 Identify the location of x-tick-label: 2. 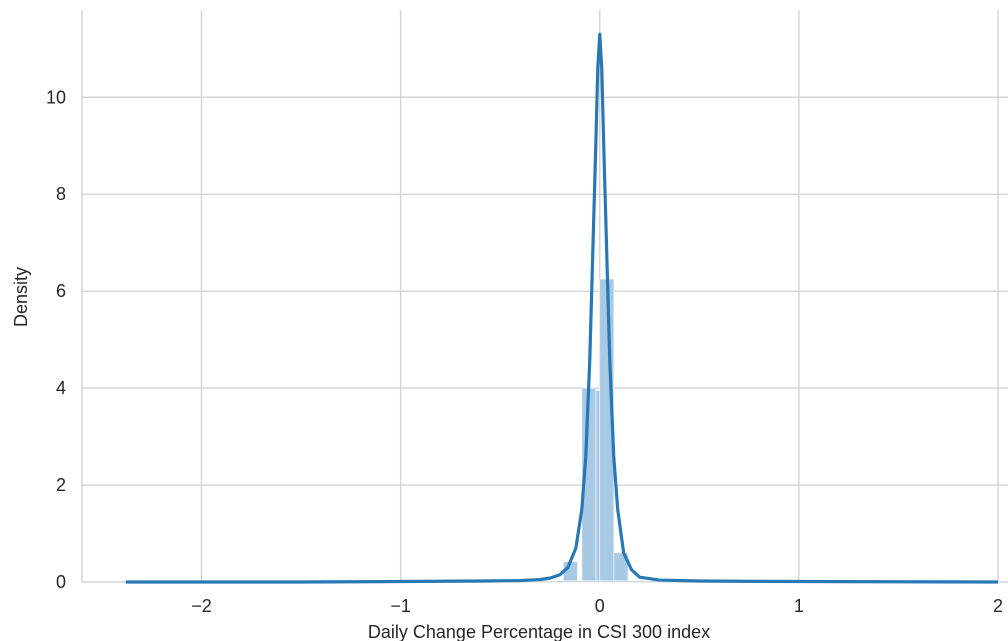
(998, 606).